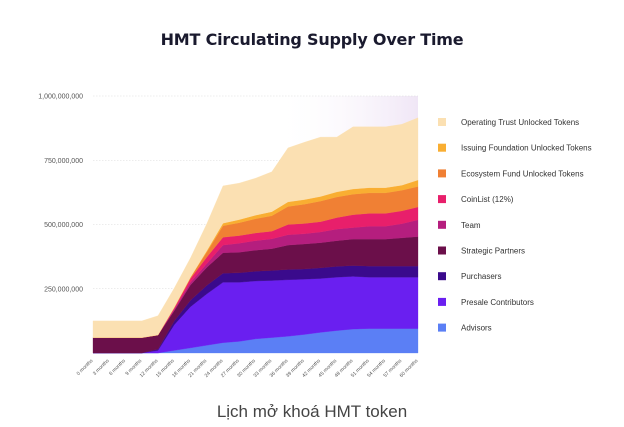  What do you see at coordinates (476, 328) in the screenshot?
I see `legend-label-advisors: Advisors` at bounding box center [476, 328].